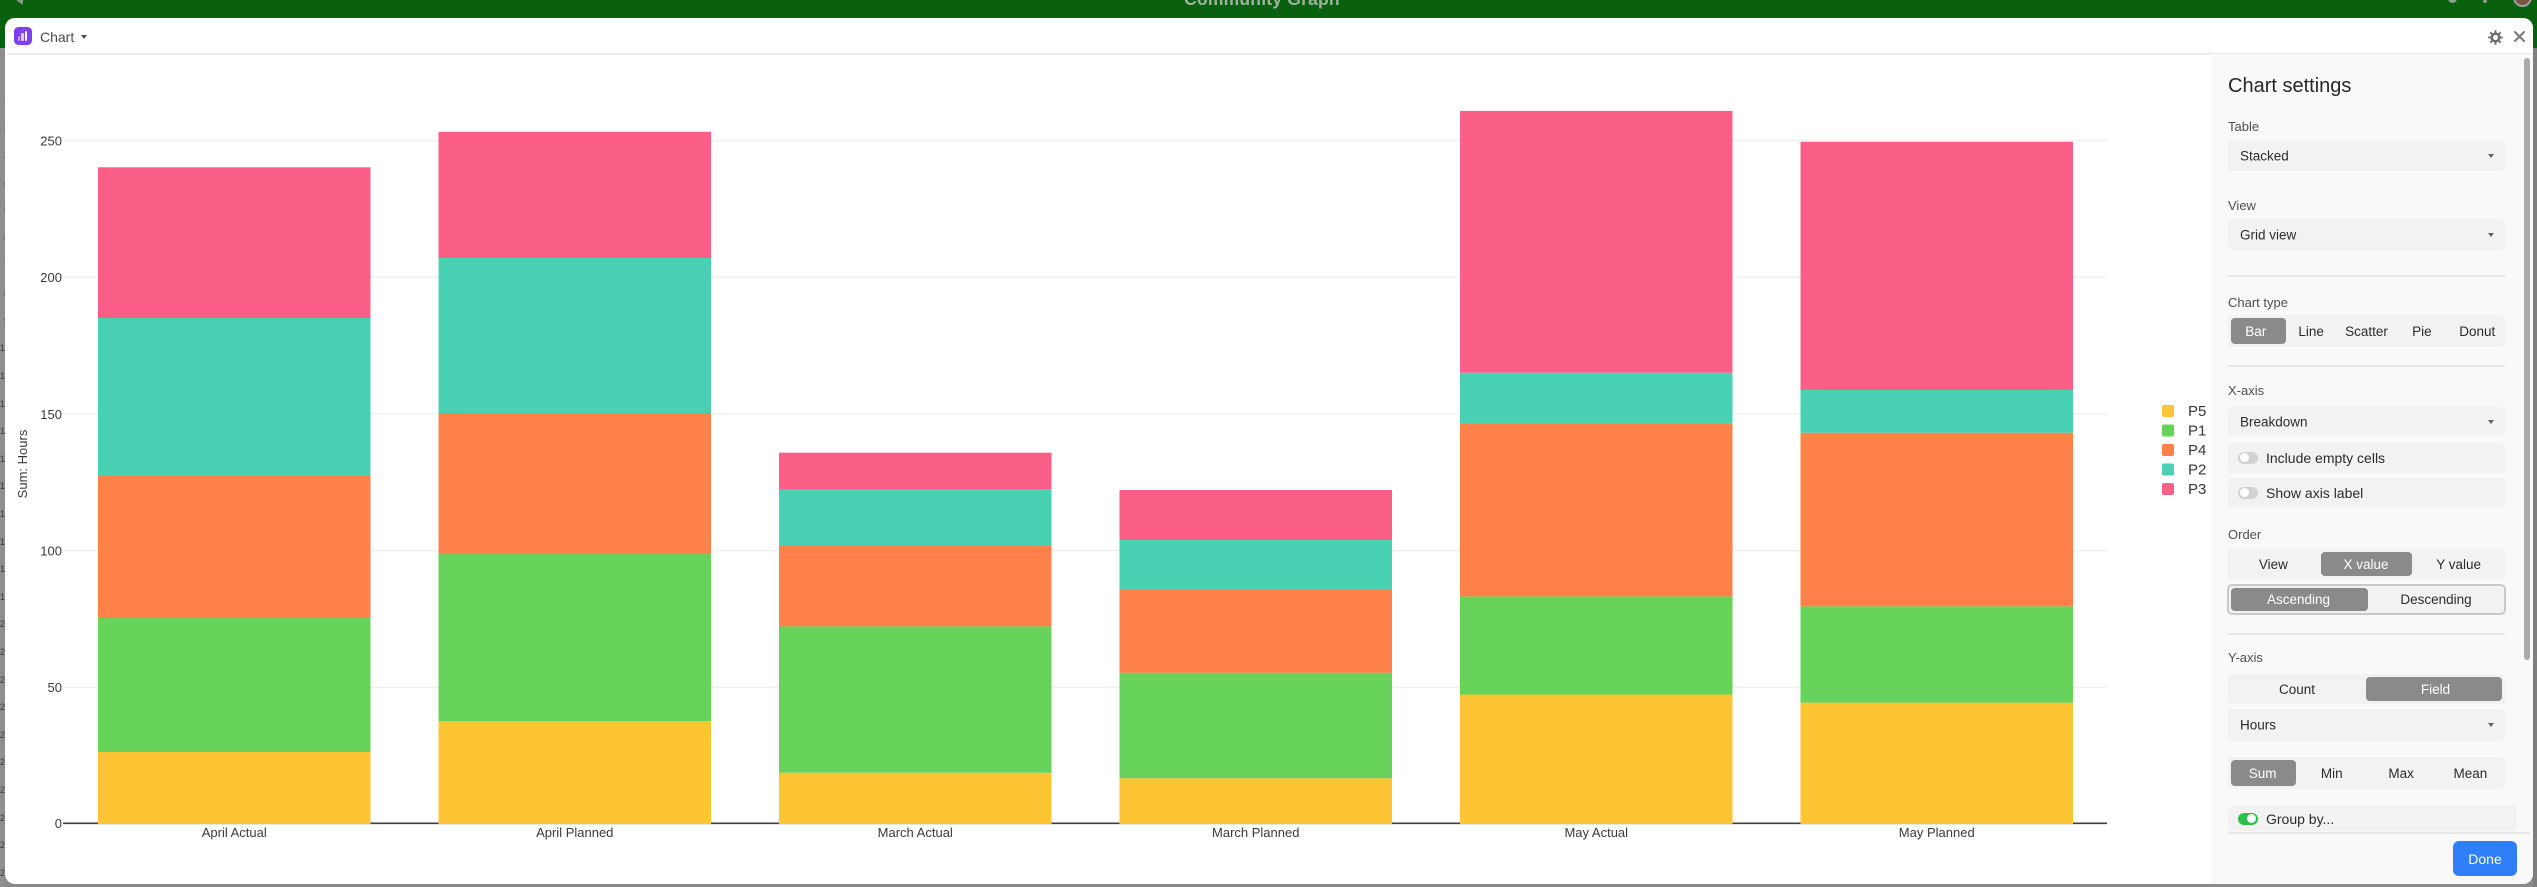 The height and width of the screenshot is (887, 2537). I want to click on svg-text: 50, so click(55, 687).